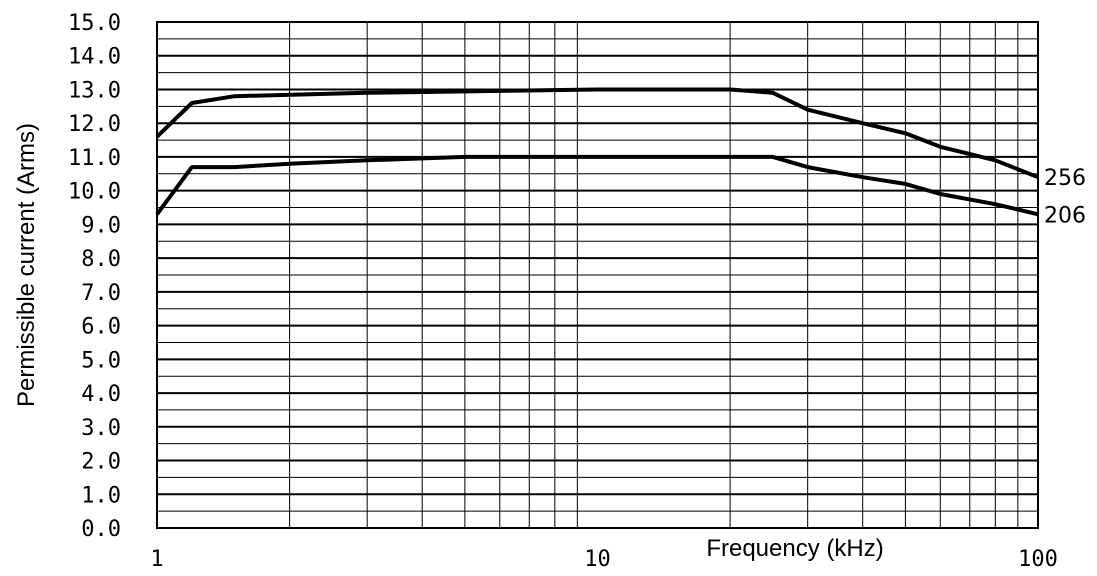 The height and width of the screenshot is (576, 1097). Describe the element at coordinates (101, 428) in the screenshot. I see `y-tick-label: 3.0` at that location.